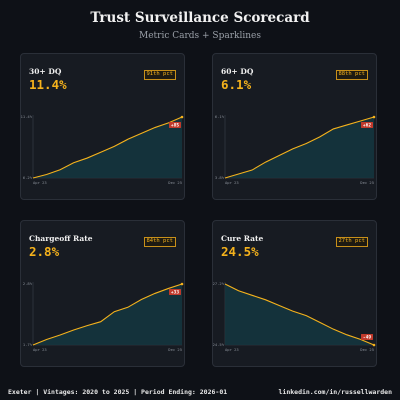  Describe the element at coordinates (240, 251) in the screenshot. I see `card-value: 24.5%` at that location.